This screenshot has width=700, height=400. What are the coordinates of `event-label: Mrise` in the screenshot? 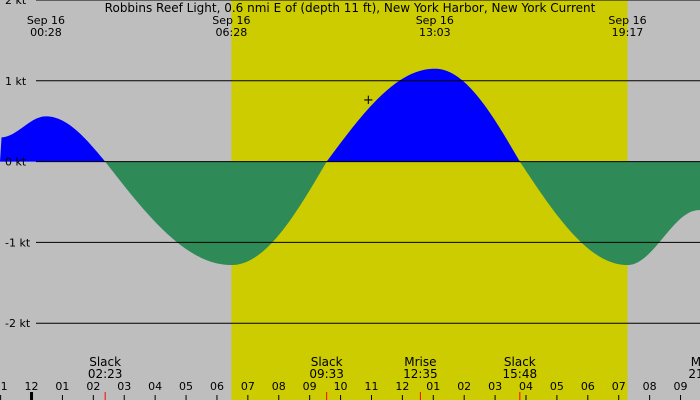 It's located at (420, 362).